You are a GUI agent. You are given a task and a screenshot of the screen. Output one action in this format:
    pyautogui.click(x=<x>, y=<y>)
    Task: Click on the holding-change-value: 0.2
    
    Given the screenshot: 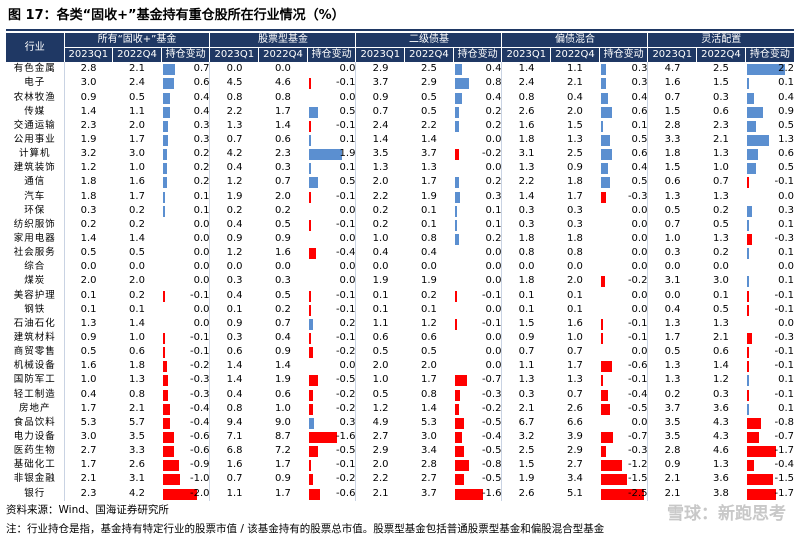 What is the action you would take?
    pyautogui.click(x=347, y=323)
    